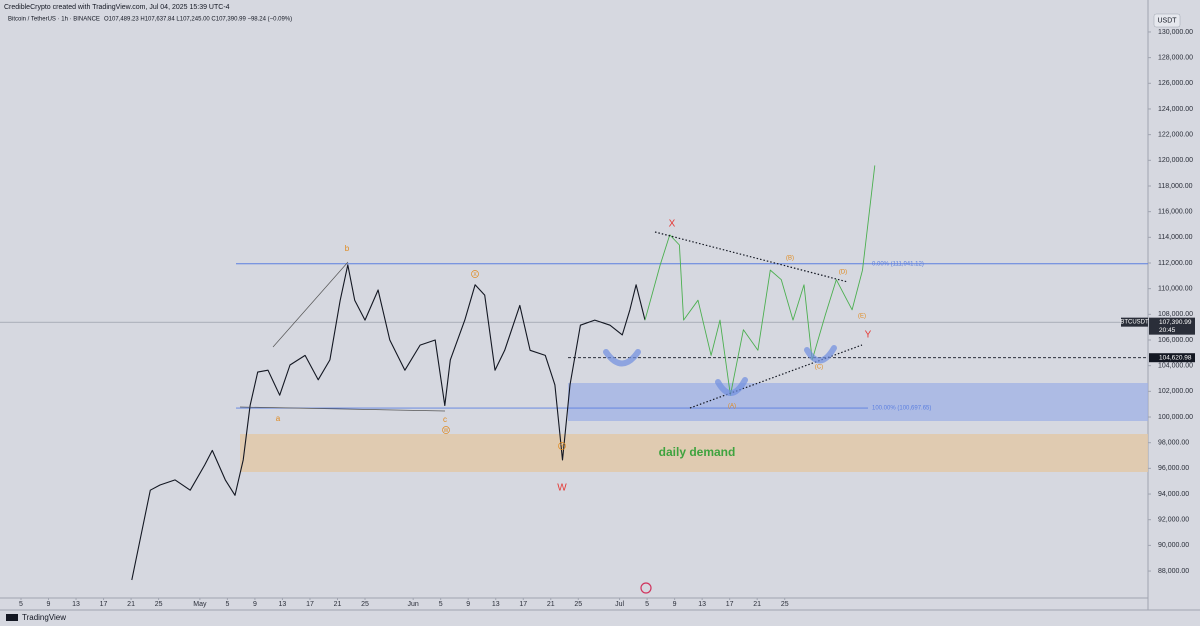 Image resolution: width=1200 pixels, height=626 pixels. I want to click on y-tick-label: 114,000.00, so click(1175, 237).